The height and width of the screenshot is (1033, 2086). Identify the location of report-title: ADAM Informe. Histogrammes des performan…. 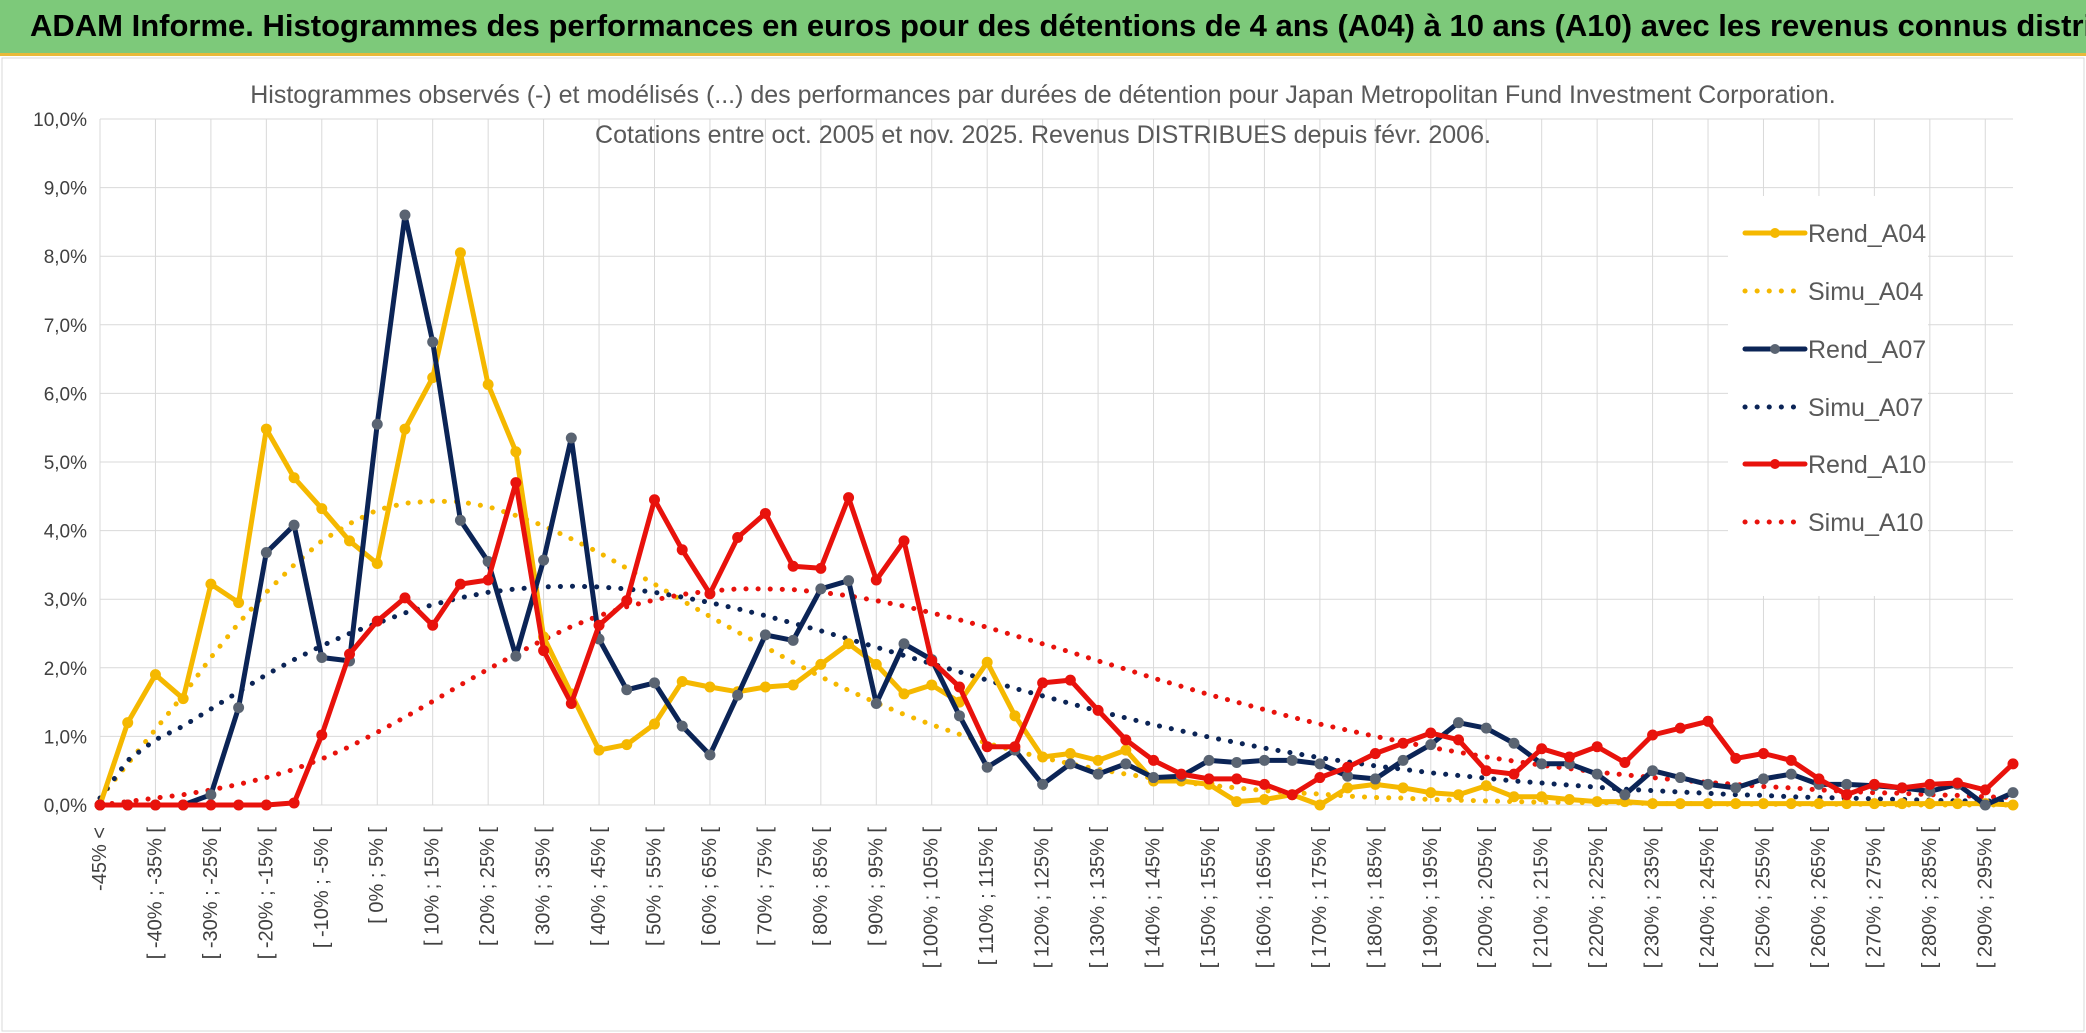
(1058, 25).